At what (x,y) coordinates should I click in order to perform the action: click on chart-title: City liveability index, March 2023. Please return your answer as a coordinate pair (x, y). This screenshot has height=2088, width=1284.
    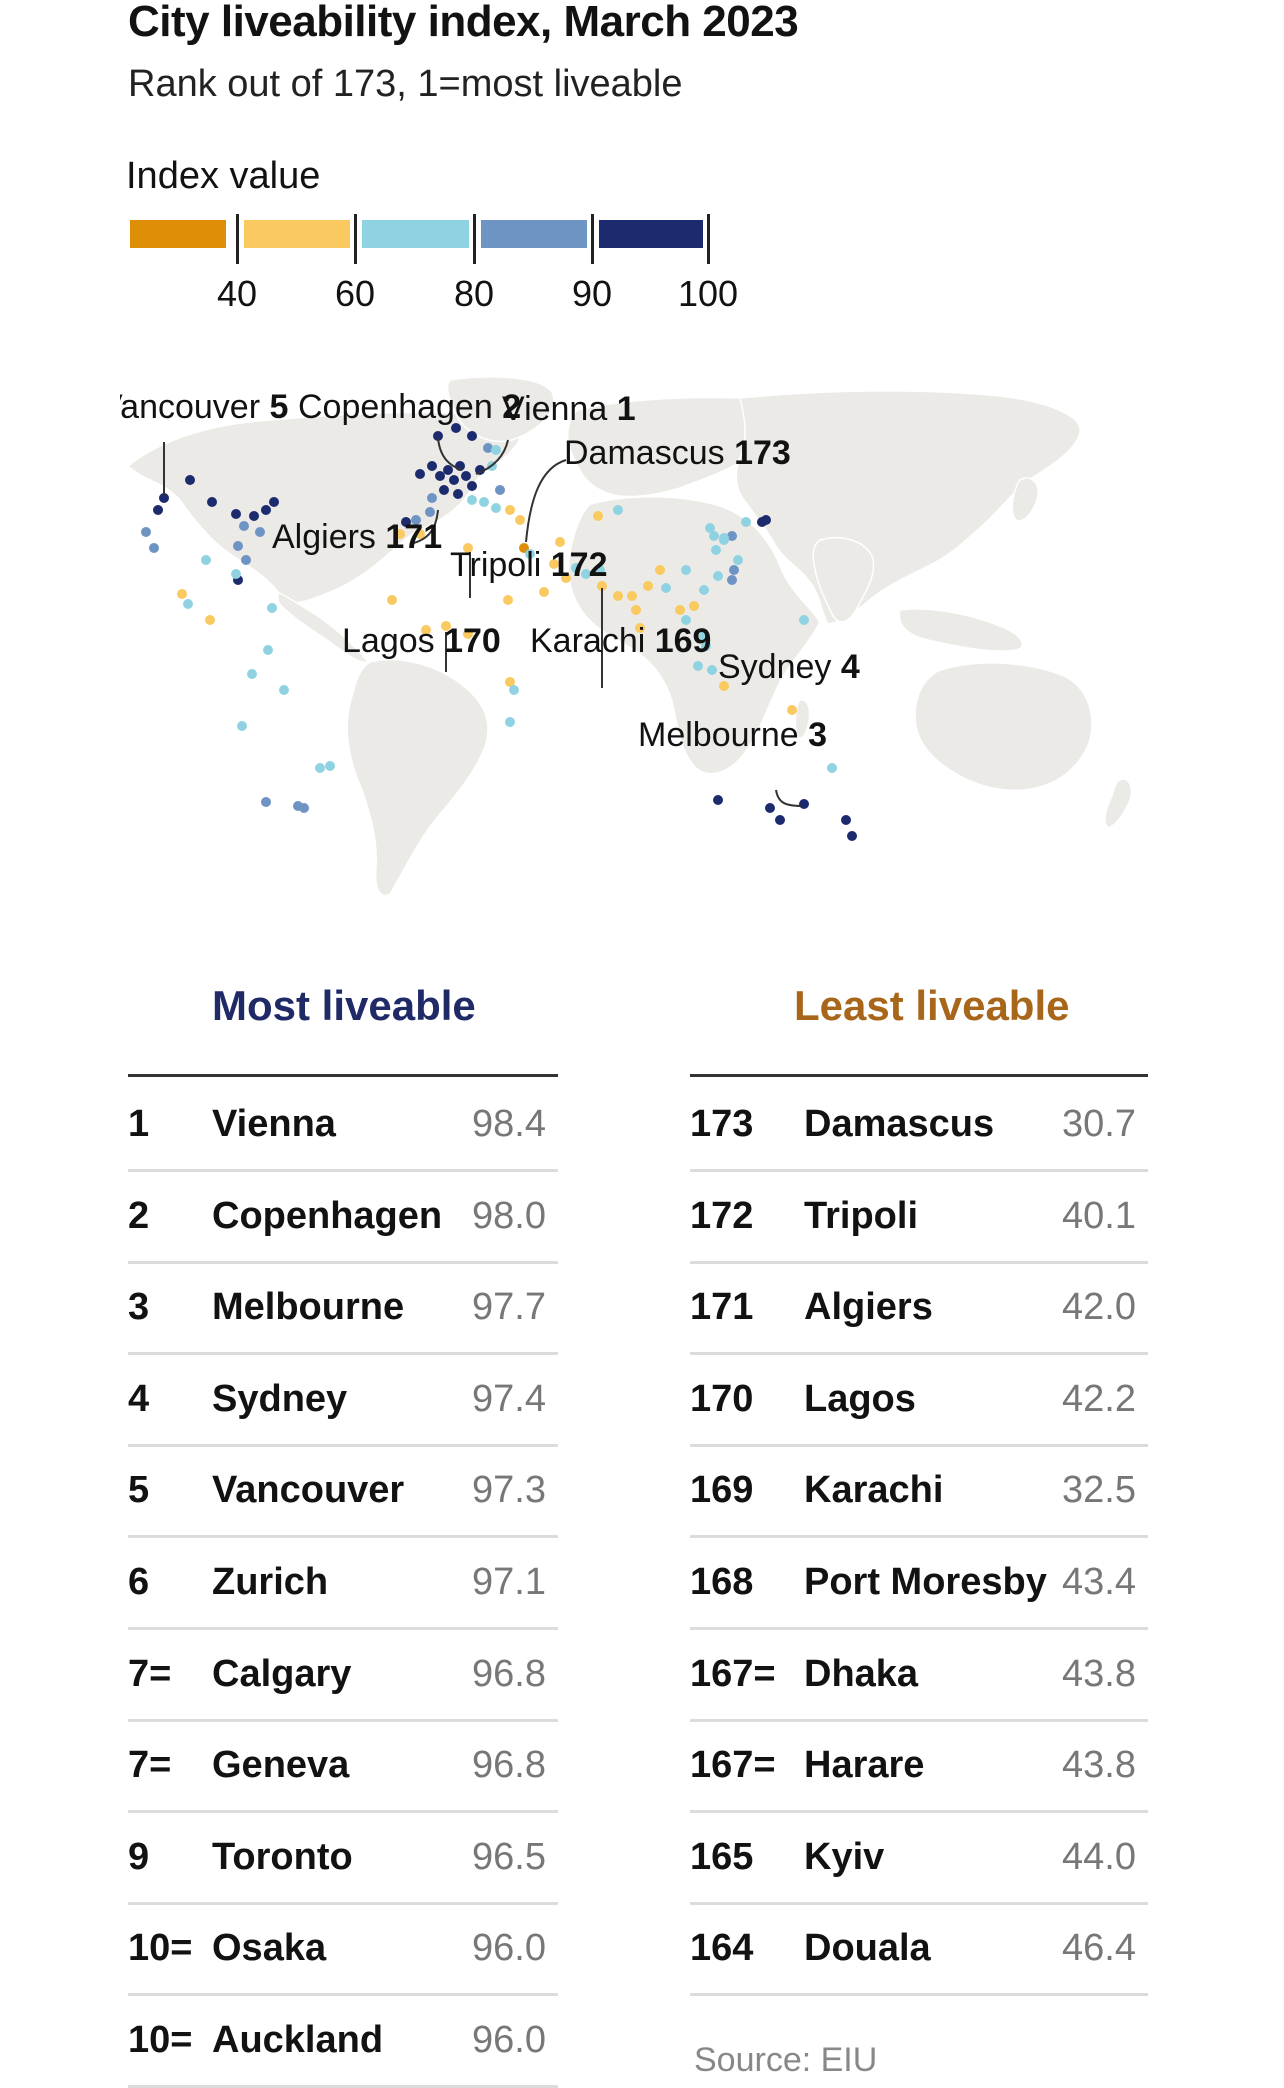
    Looking at the image, I should click on (463, 23).